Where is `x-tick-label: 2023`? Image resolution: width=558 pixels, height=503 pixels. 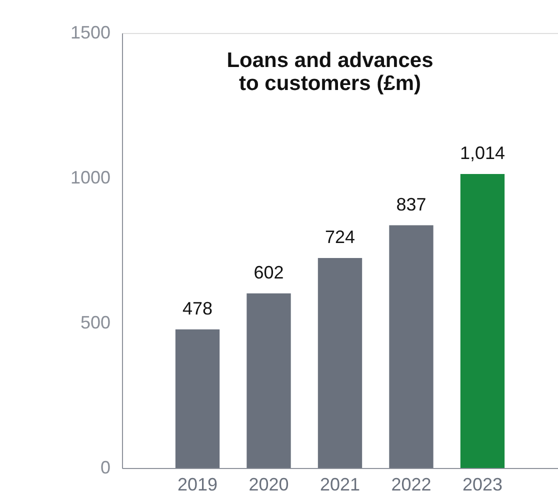
x-tick-label: 2023 is located at coordinates (482, 484).